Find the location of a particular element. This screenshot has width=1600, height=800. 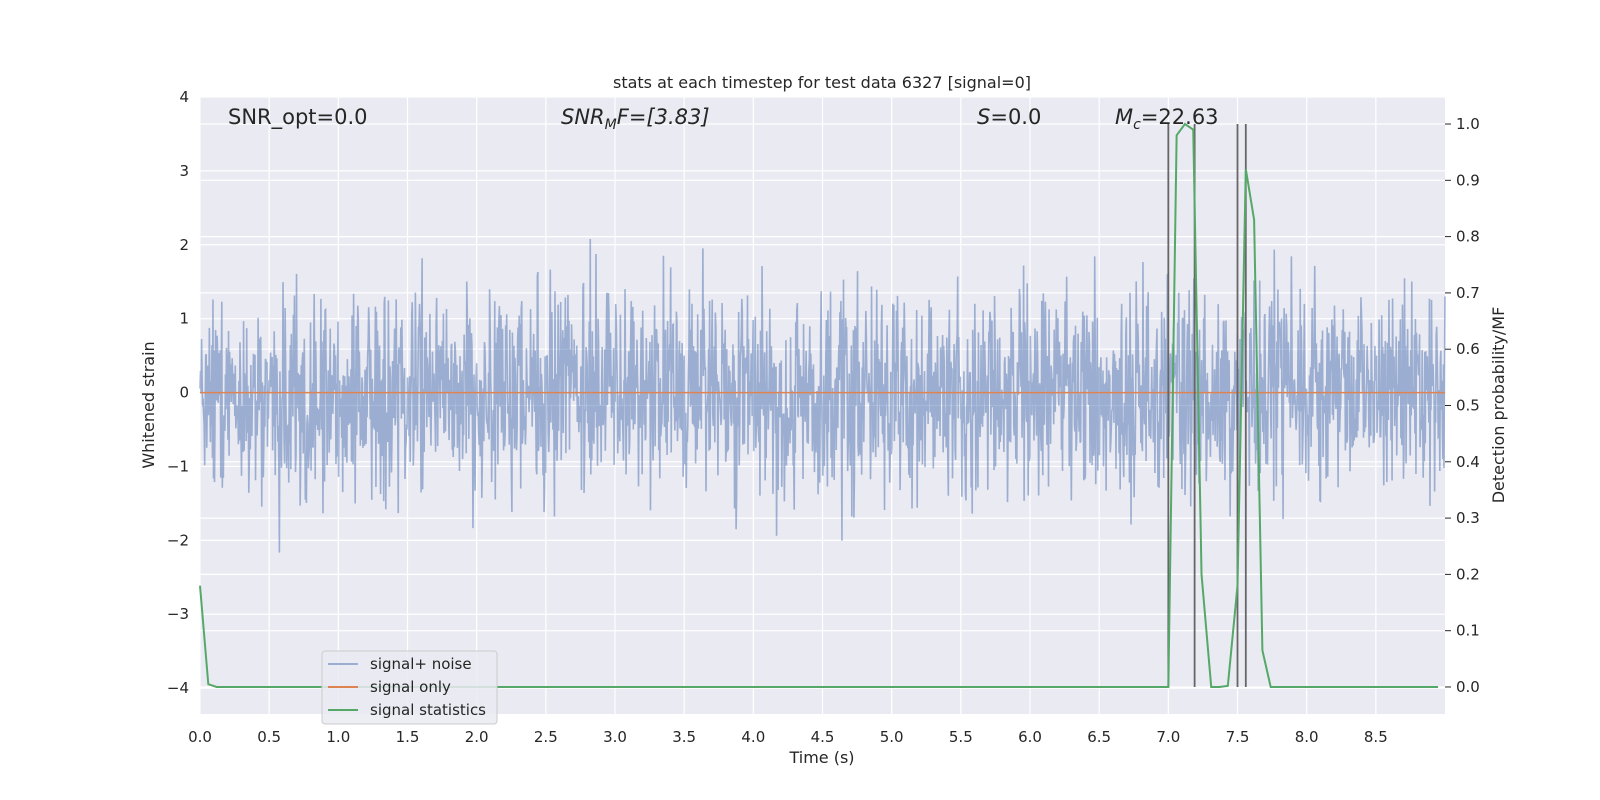

x-tick-label: 4.0 is located at coordinates (753, 737).